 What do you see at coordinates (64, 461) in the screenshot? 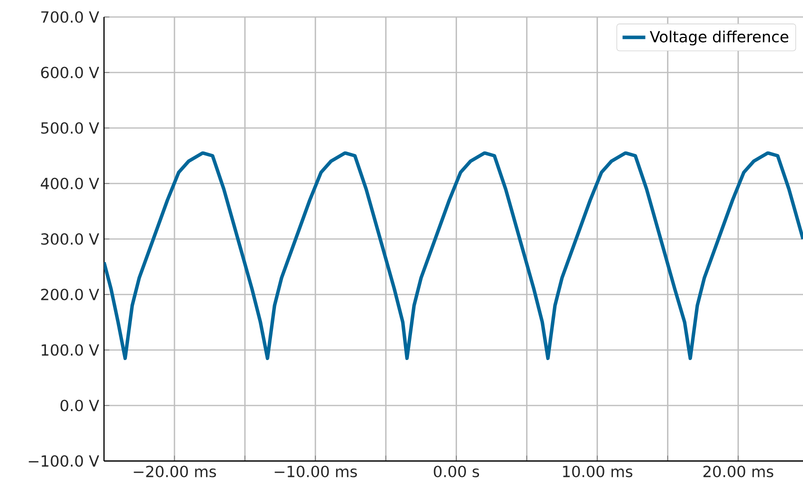
I see `y-tick-label: −100.0 V` at bounding box center [64, 461].